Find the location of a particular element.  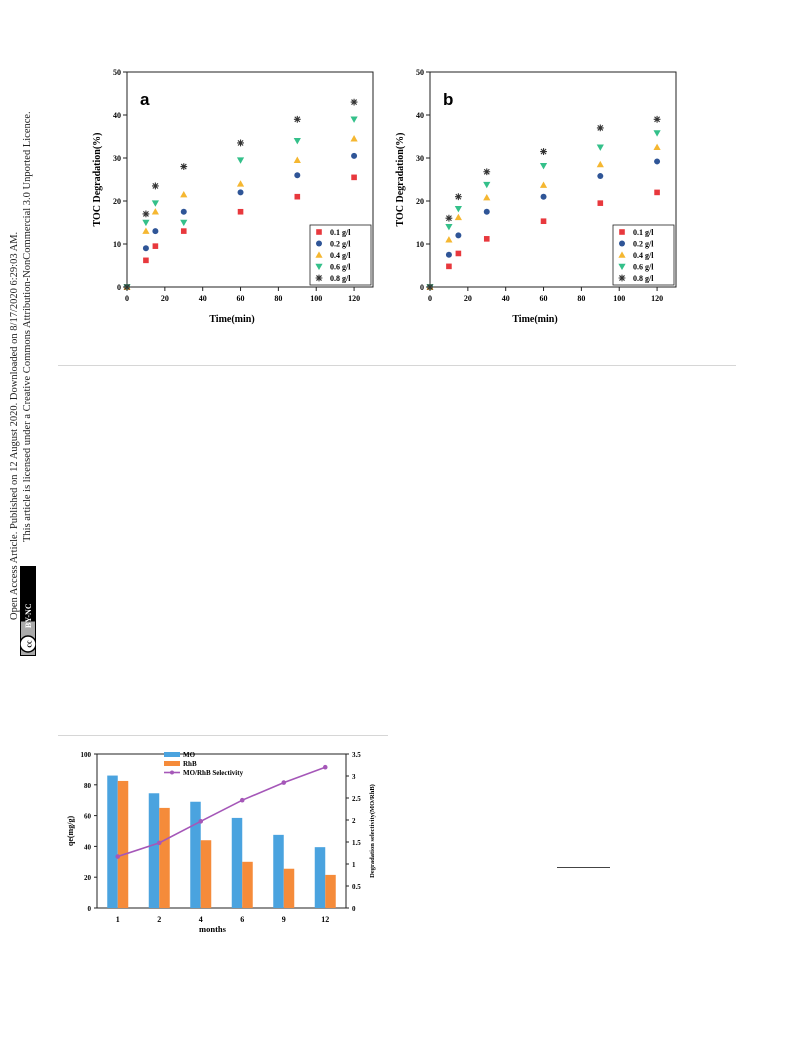

y-axis-label: qe(mg/g) is located at coordinates (70, 831).